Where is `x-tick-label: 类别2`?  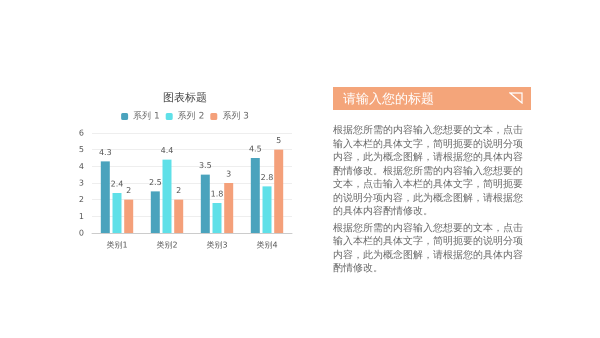 x-tick-label: 类别2 is located at coordinates (167, 245).